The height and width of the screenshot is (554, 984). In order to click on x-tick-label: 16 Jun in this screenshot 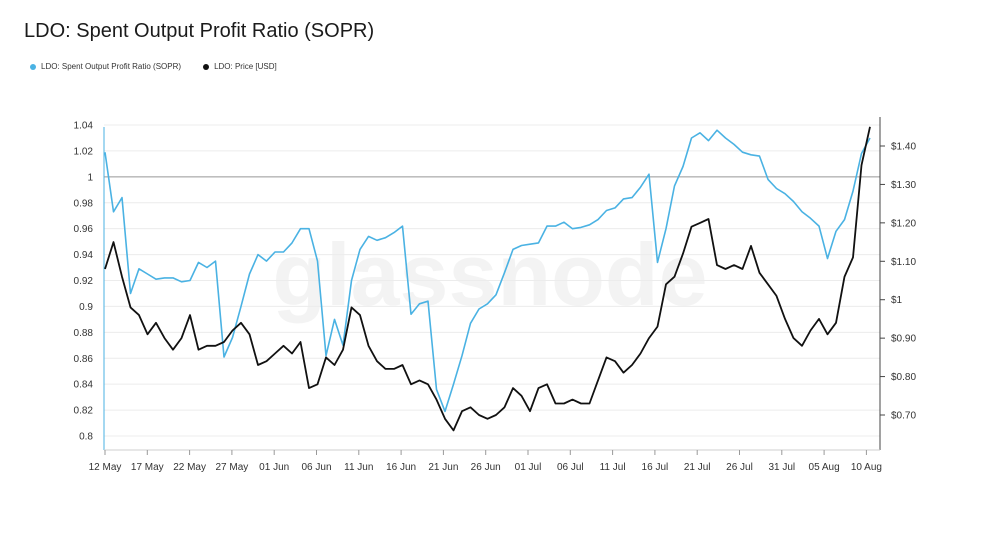, I will do `click(401, 467)`.